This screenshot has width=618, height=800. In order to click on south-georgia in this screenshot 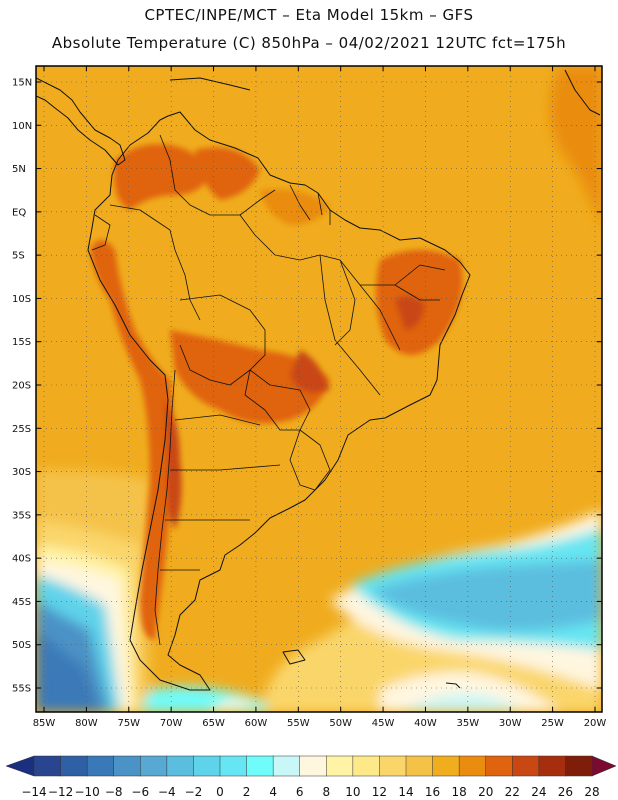, I will do `click(453, 685)`.